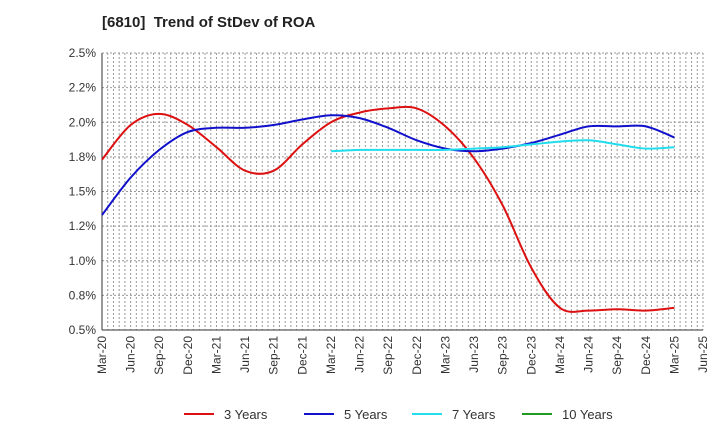 This screenshot has width=720, height=440. Describe the element at coordinates (188, 355) in the screenshot. I see `x-tick-label: Dec-20` at that location.